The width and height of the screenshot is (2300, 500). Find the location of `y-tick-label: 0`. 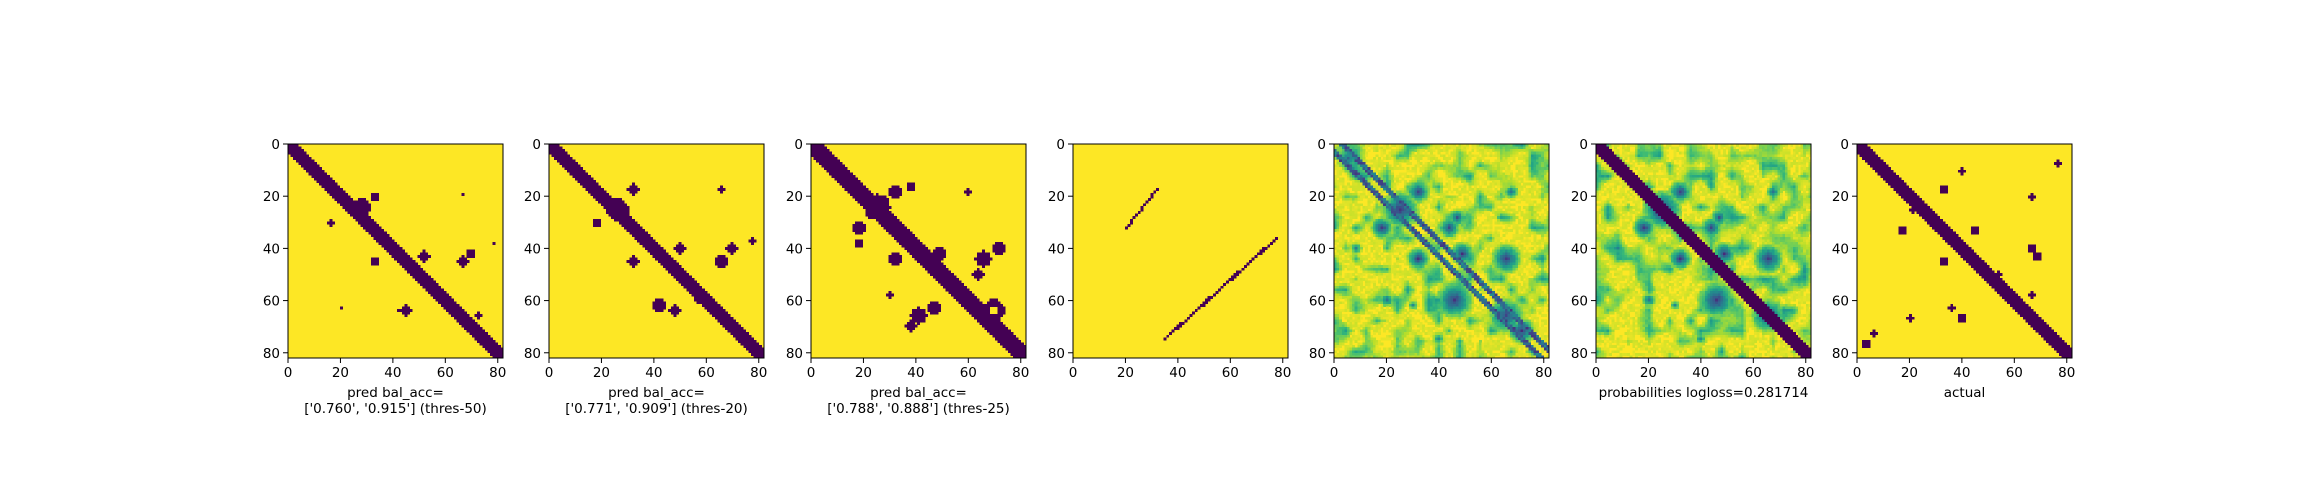

y-tick-label: 0 is located at coordinates (1060, 145).